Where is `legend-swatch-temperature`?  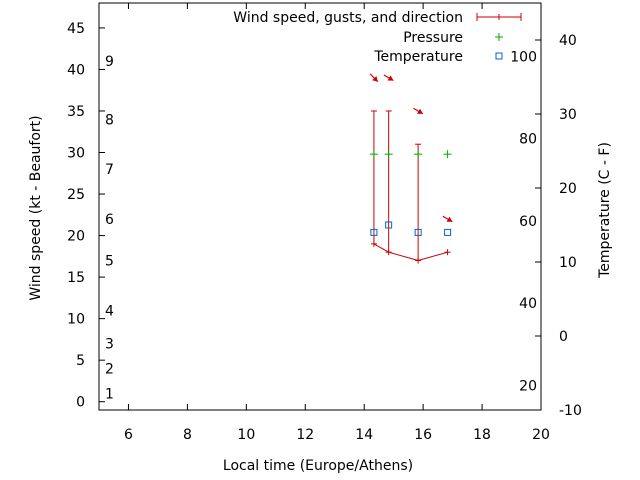 legend-swatch-temperature is located at coordinates (499, 56).